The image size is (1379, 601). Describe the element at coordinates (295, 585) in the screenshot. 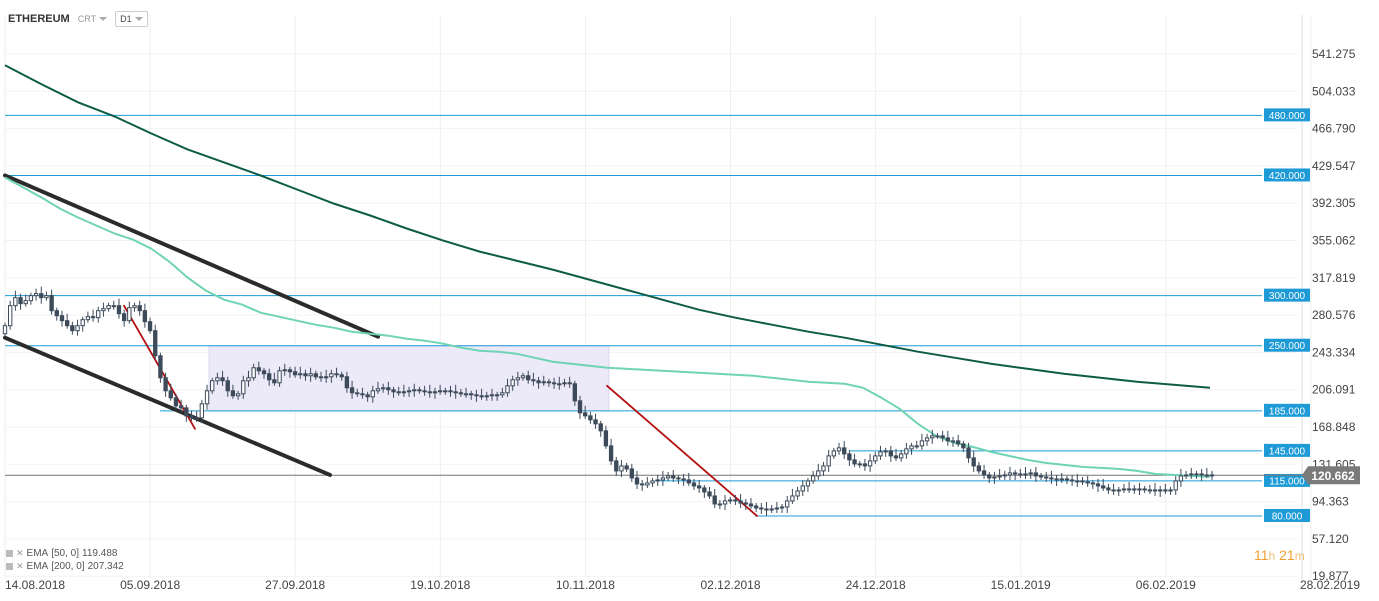

I see `x-tick-label: 27.09.2018` at that location.